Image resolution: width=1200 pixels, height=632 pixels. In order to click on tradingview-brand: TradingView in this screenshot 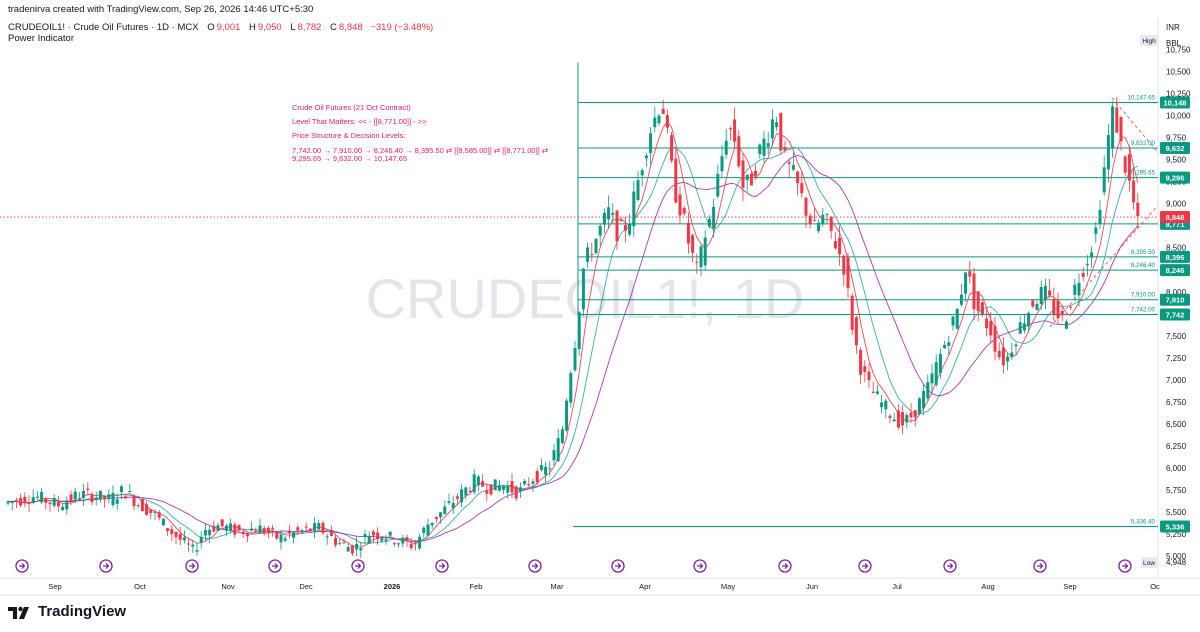, I will do `click(67, 611)`.